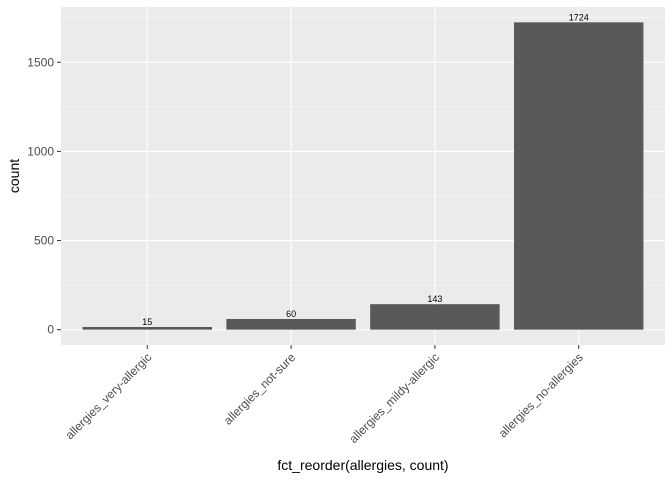 The height and width of the screenshot is (480, 672). What do you see at coordinates (541, 395) in the screenshot?
I see `x-tick-label: allergies_no-allergies` at bounding box center [541, 395].